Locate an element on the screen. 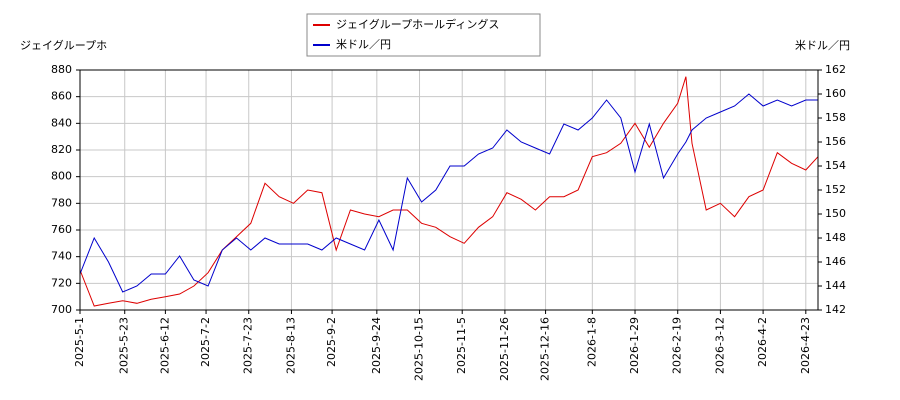  y2-tick-label: 158 is located at coordinates (835, 117).